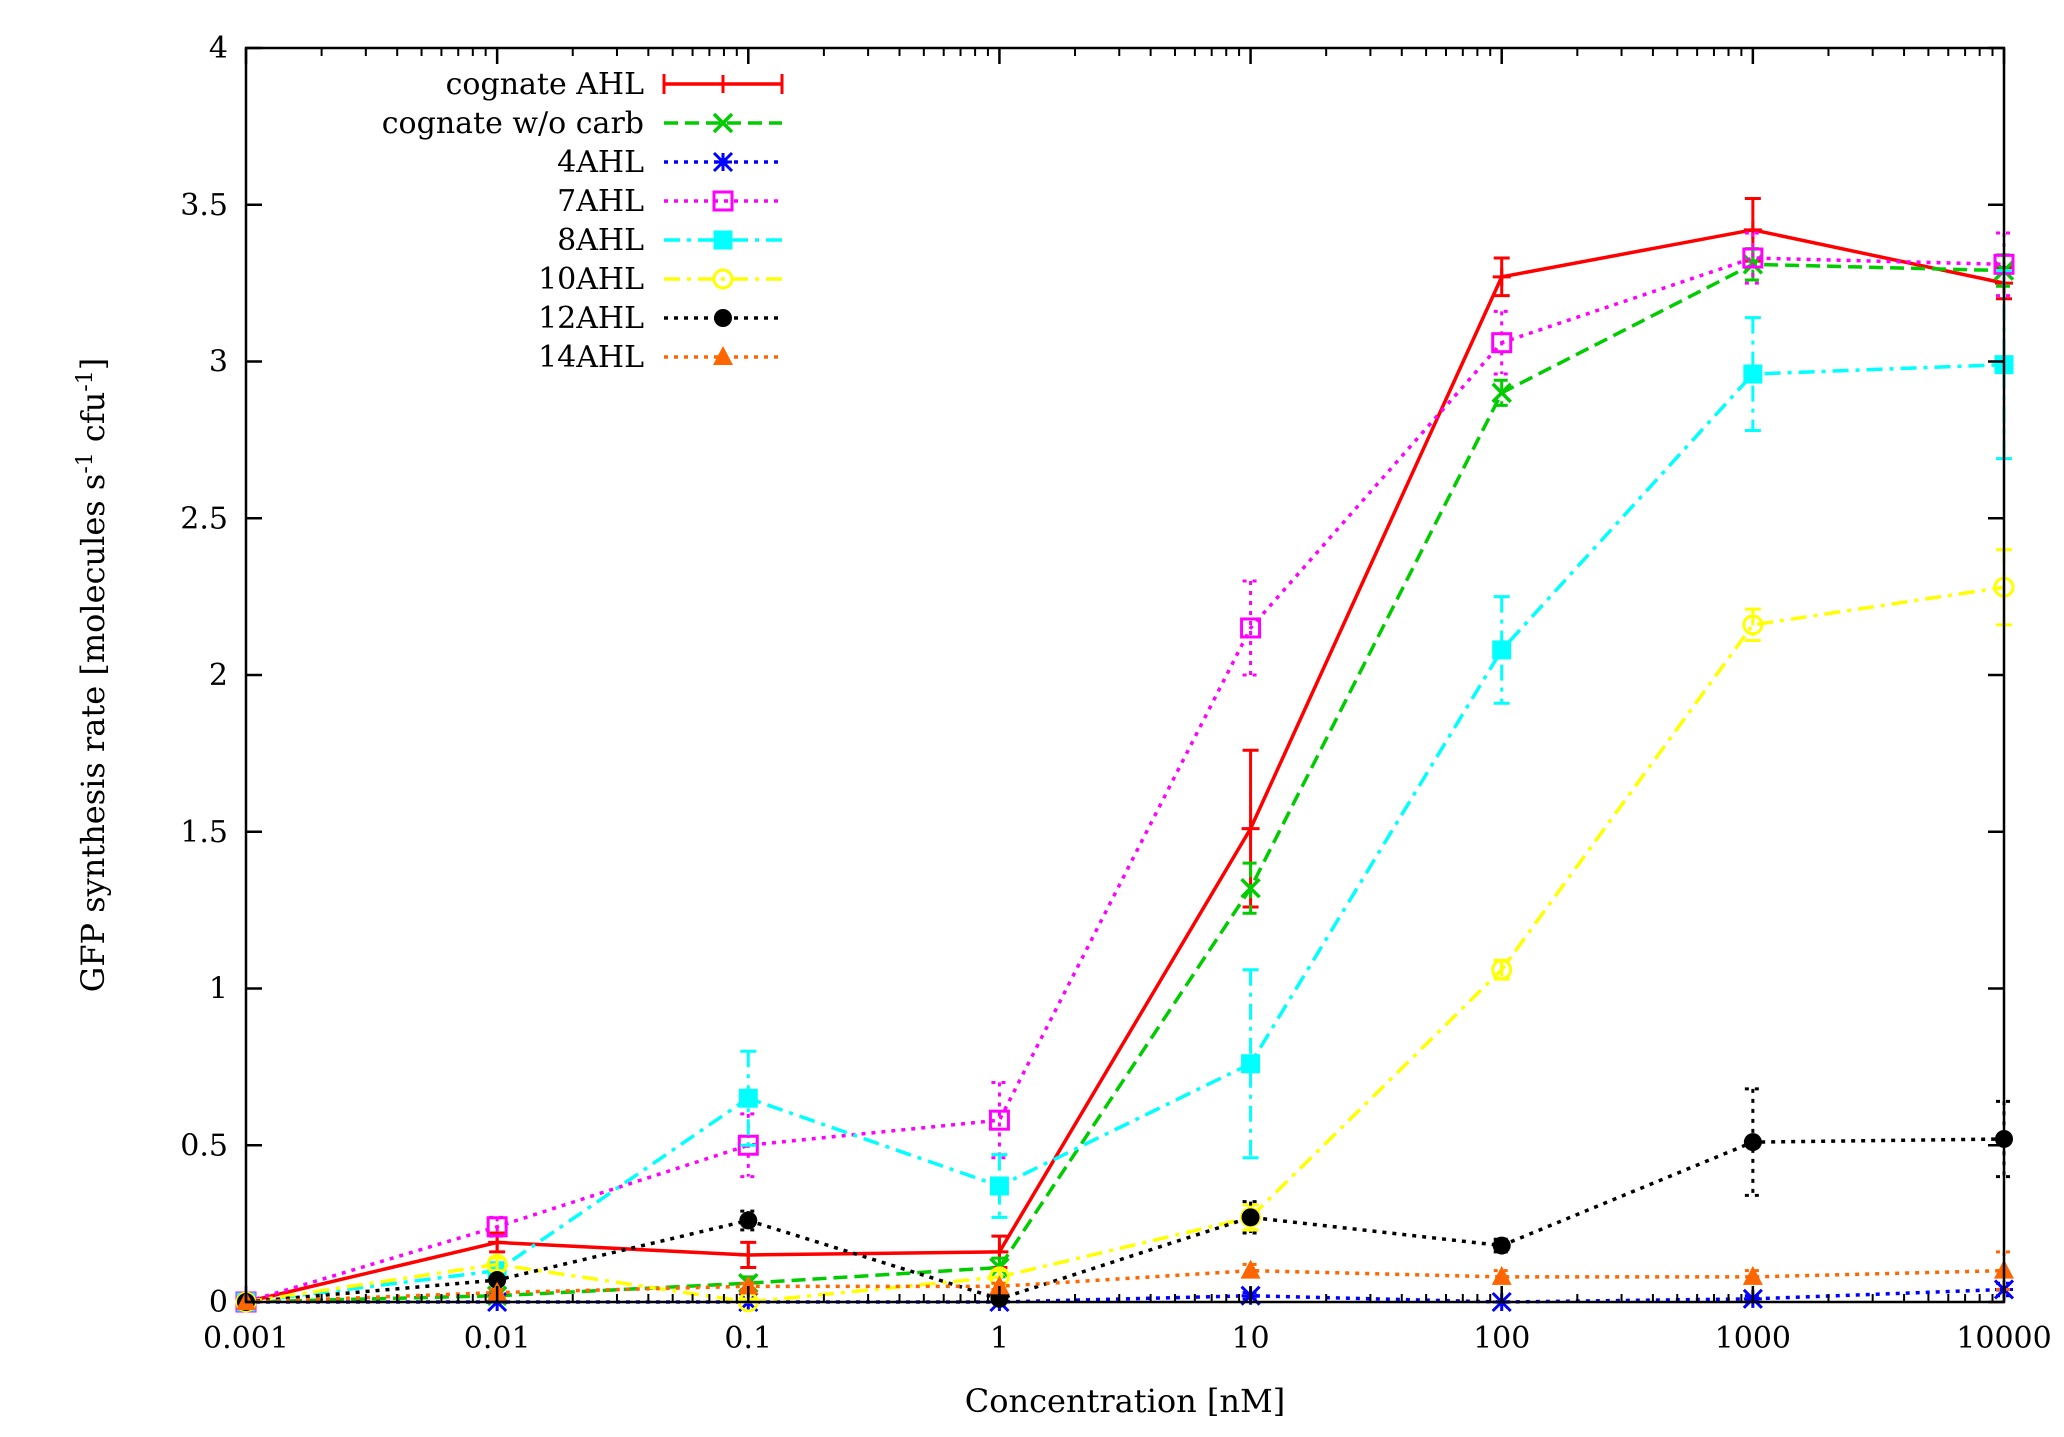 This screenshot has height=1437, width=2064. I want to click on x-axis-title: Concentration [nM], so click(1125, 1401).